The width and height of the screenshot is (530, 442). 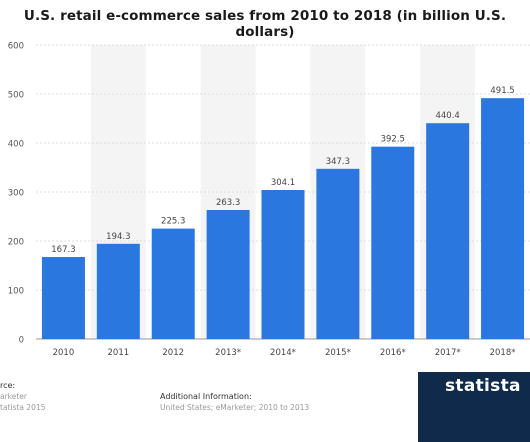 I want to click on x-tick-label: 2016*, so click(x=393, y=353).